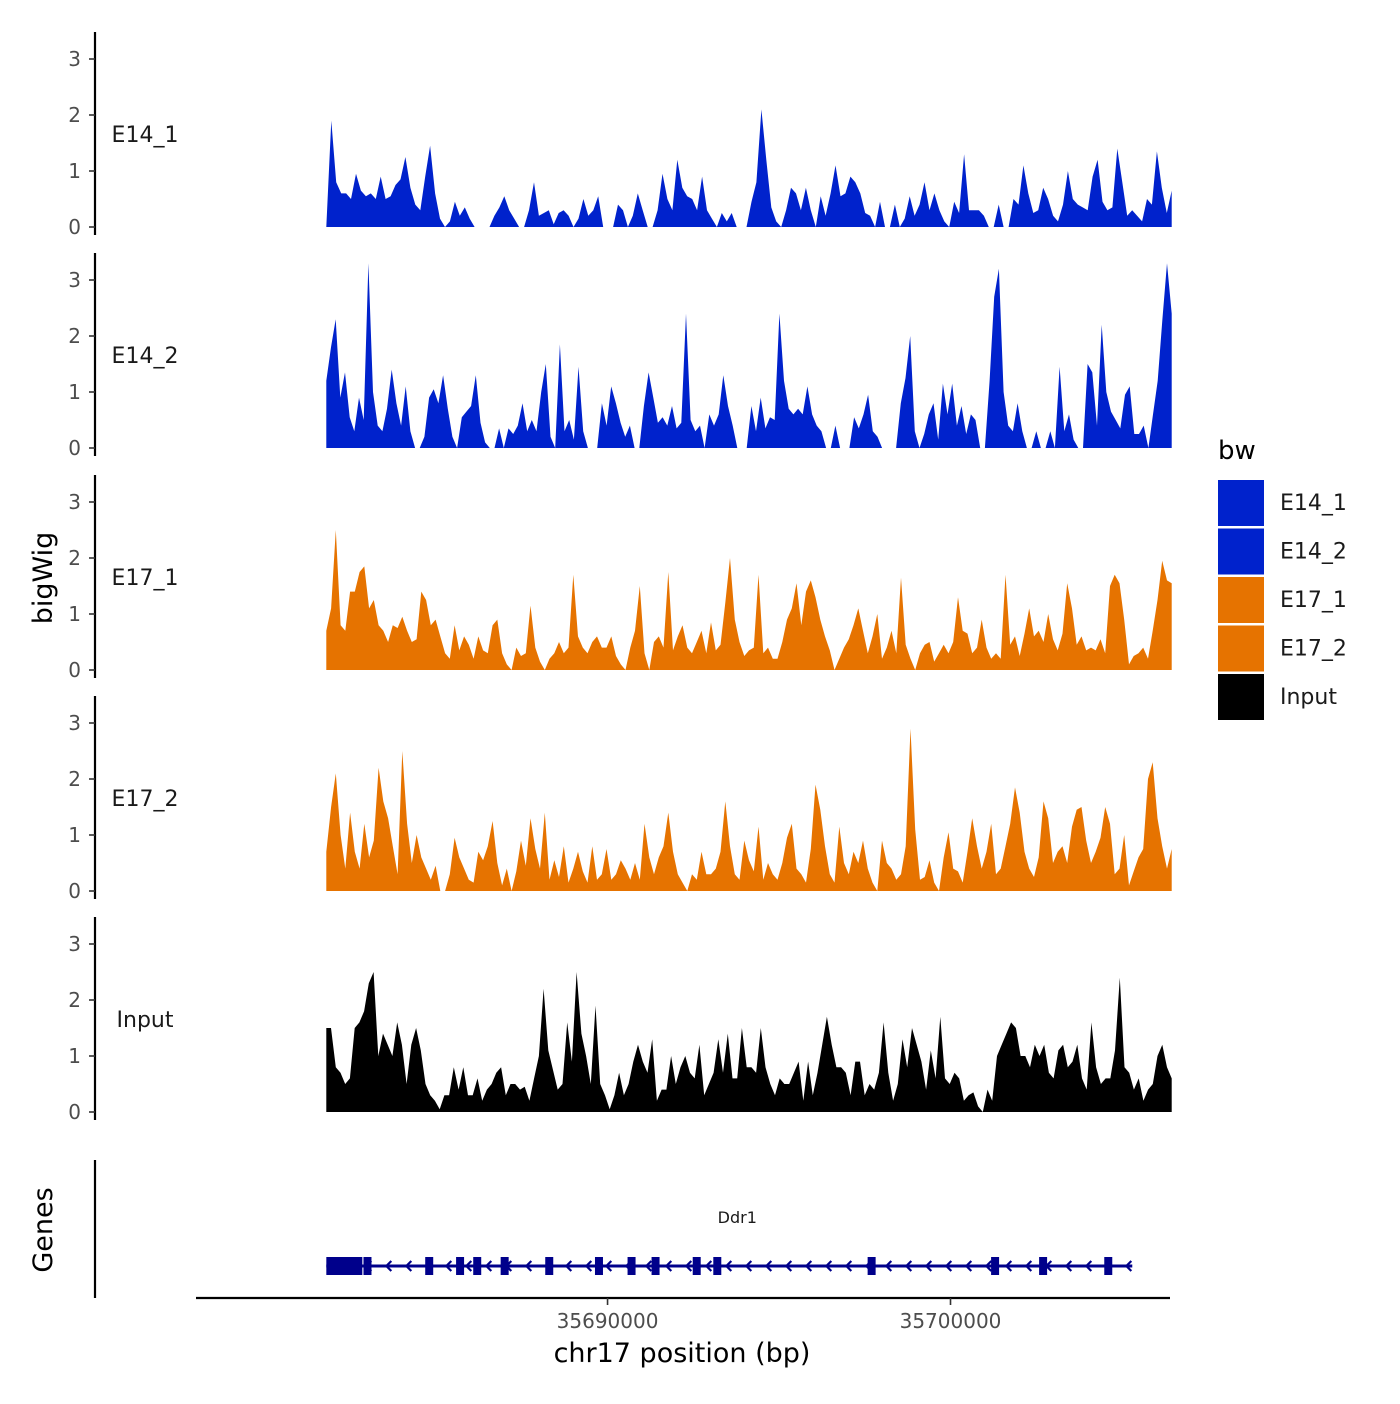 The height and width of the screenshot is (1404, 1400). Describe the element at coordinates (145, 356) in the screenshot. I see `track-label: E14_2` at that location.